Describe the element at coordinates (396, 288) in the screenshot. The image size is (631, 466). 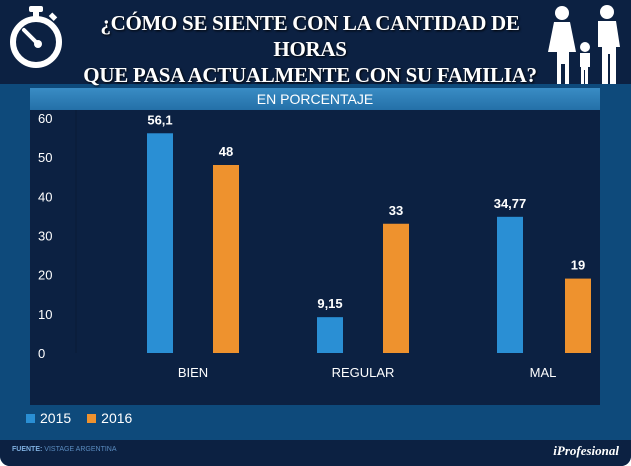
I see `bar-regular-2016` at that location.